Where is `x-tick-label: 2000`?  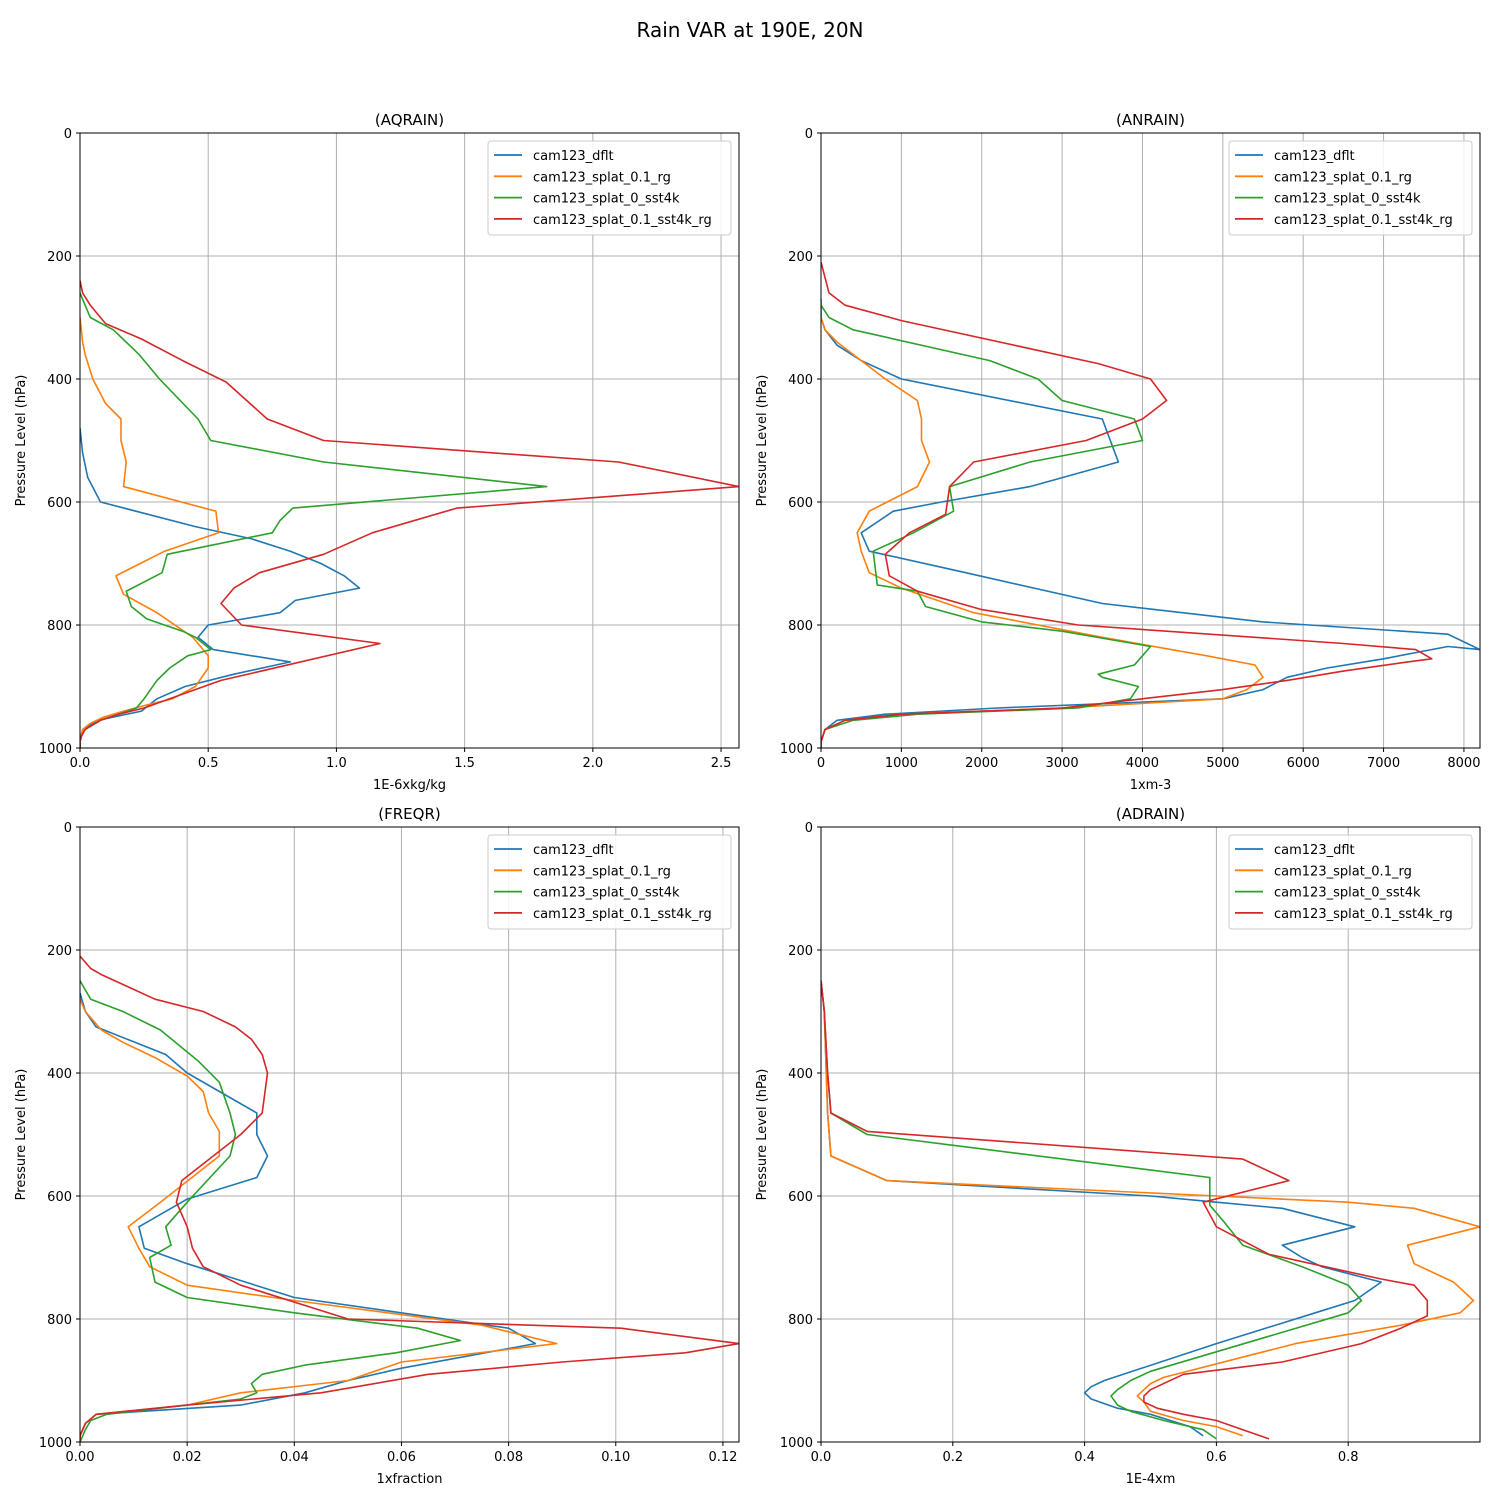 x-tick-label: 2000 is located at coordinates (981, 763).